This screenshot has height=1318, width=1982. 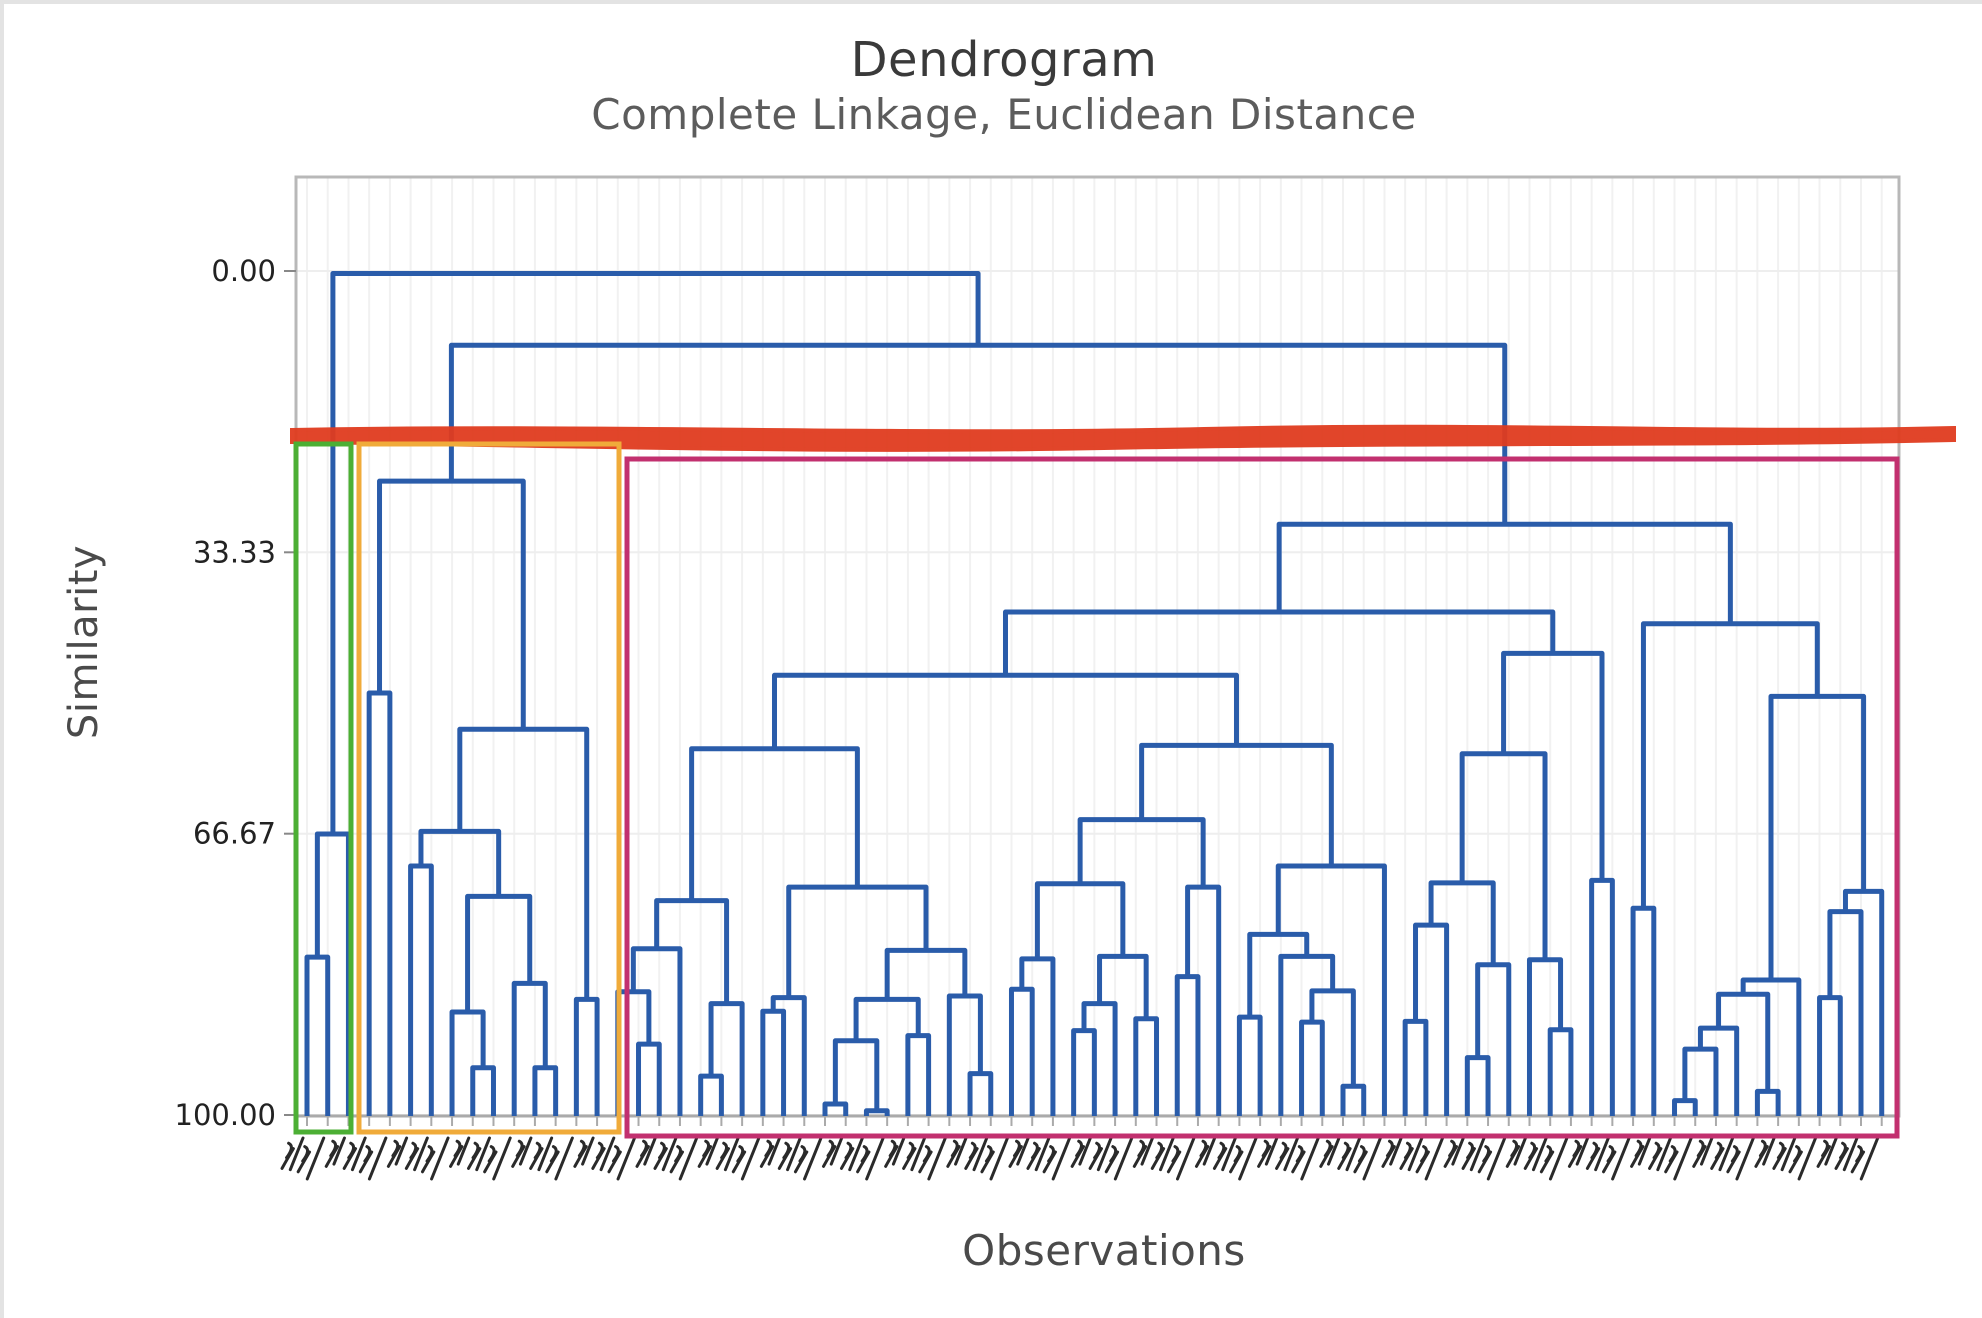 What do you see at coordinates (323, 788) in the screenshot?
I see `cluster-1-box` at bounding box center [323, 788].